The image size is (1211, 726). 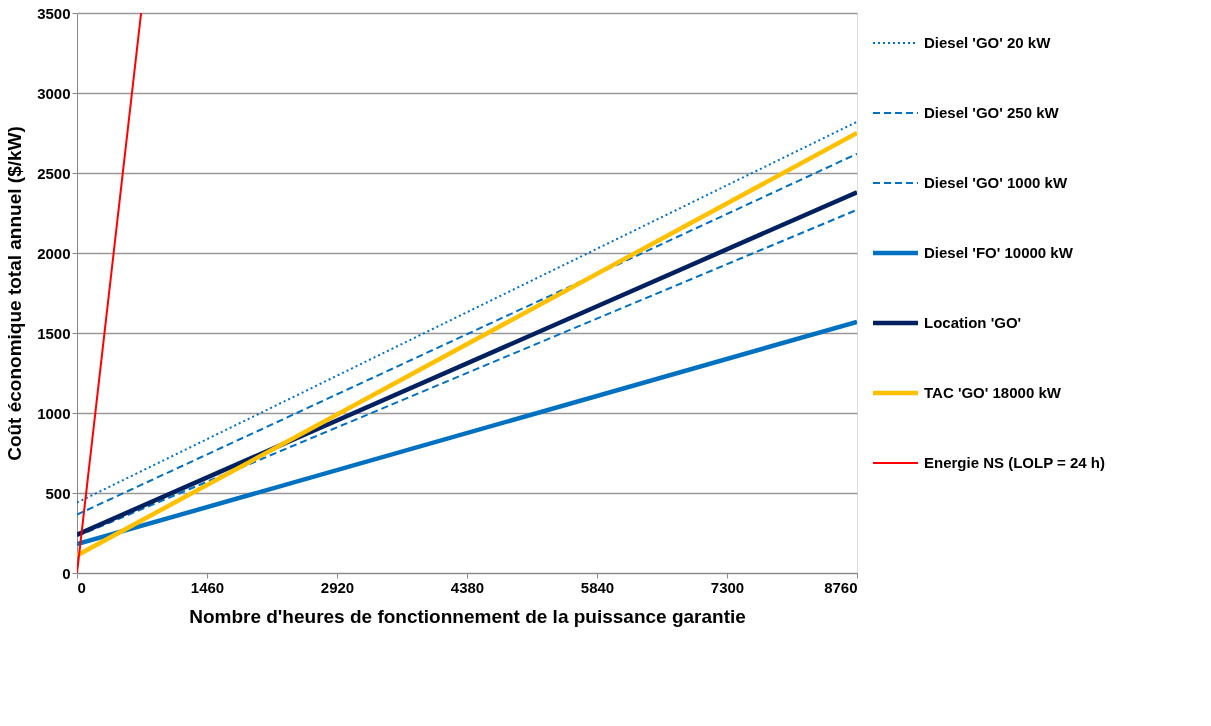 What do you see at coordinates (54, 173) in the screenshot?
I see `y-tick-label: 2500` at bounding box center [54, 173].